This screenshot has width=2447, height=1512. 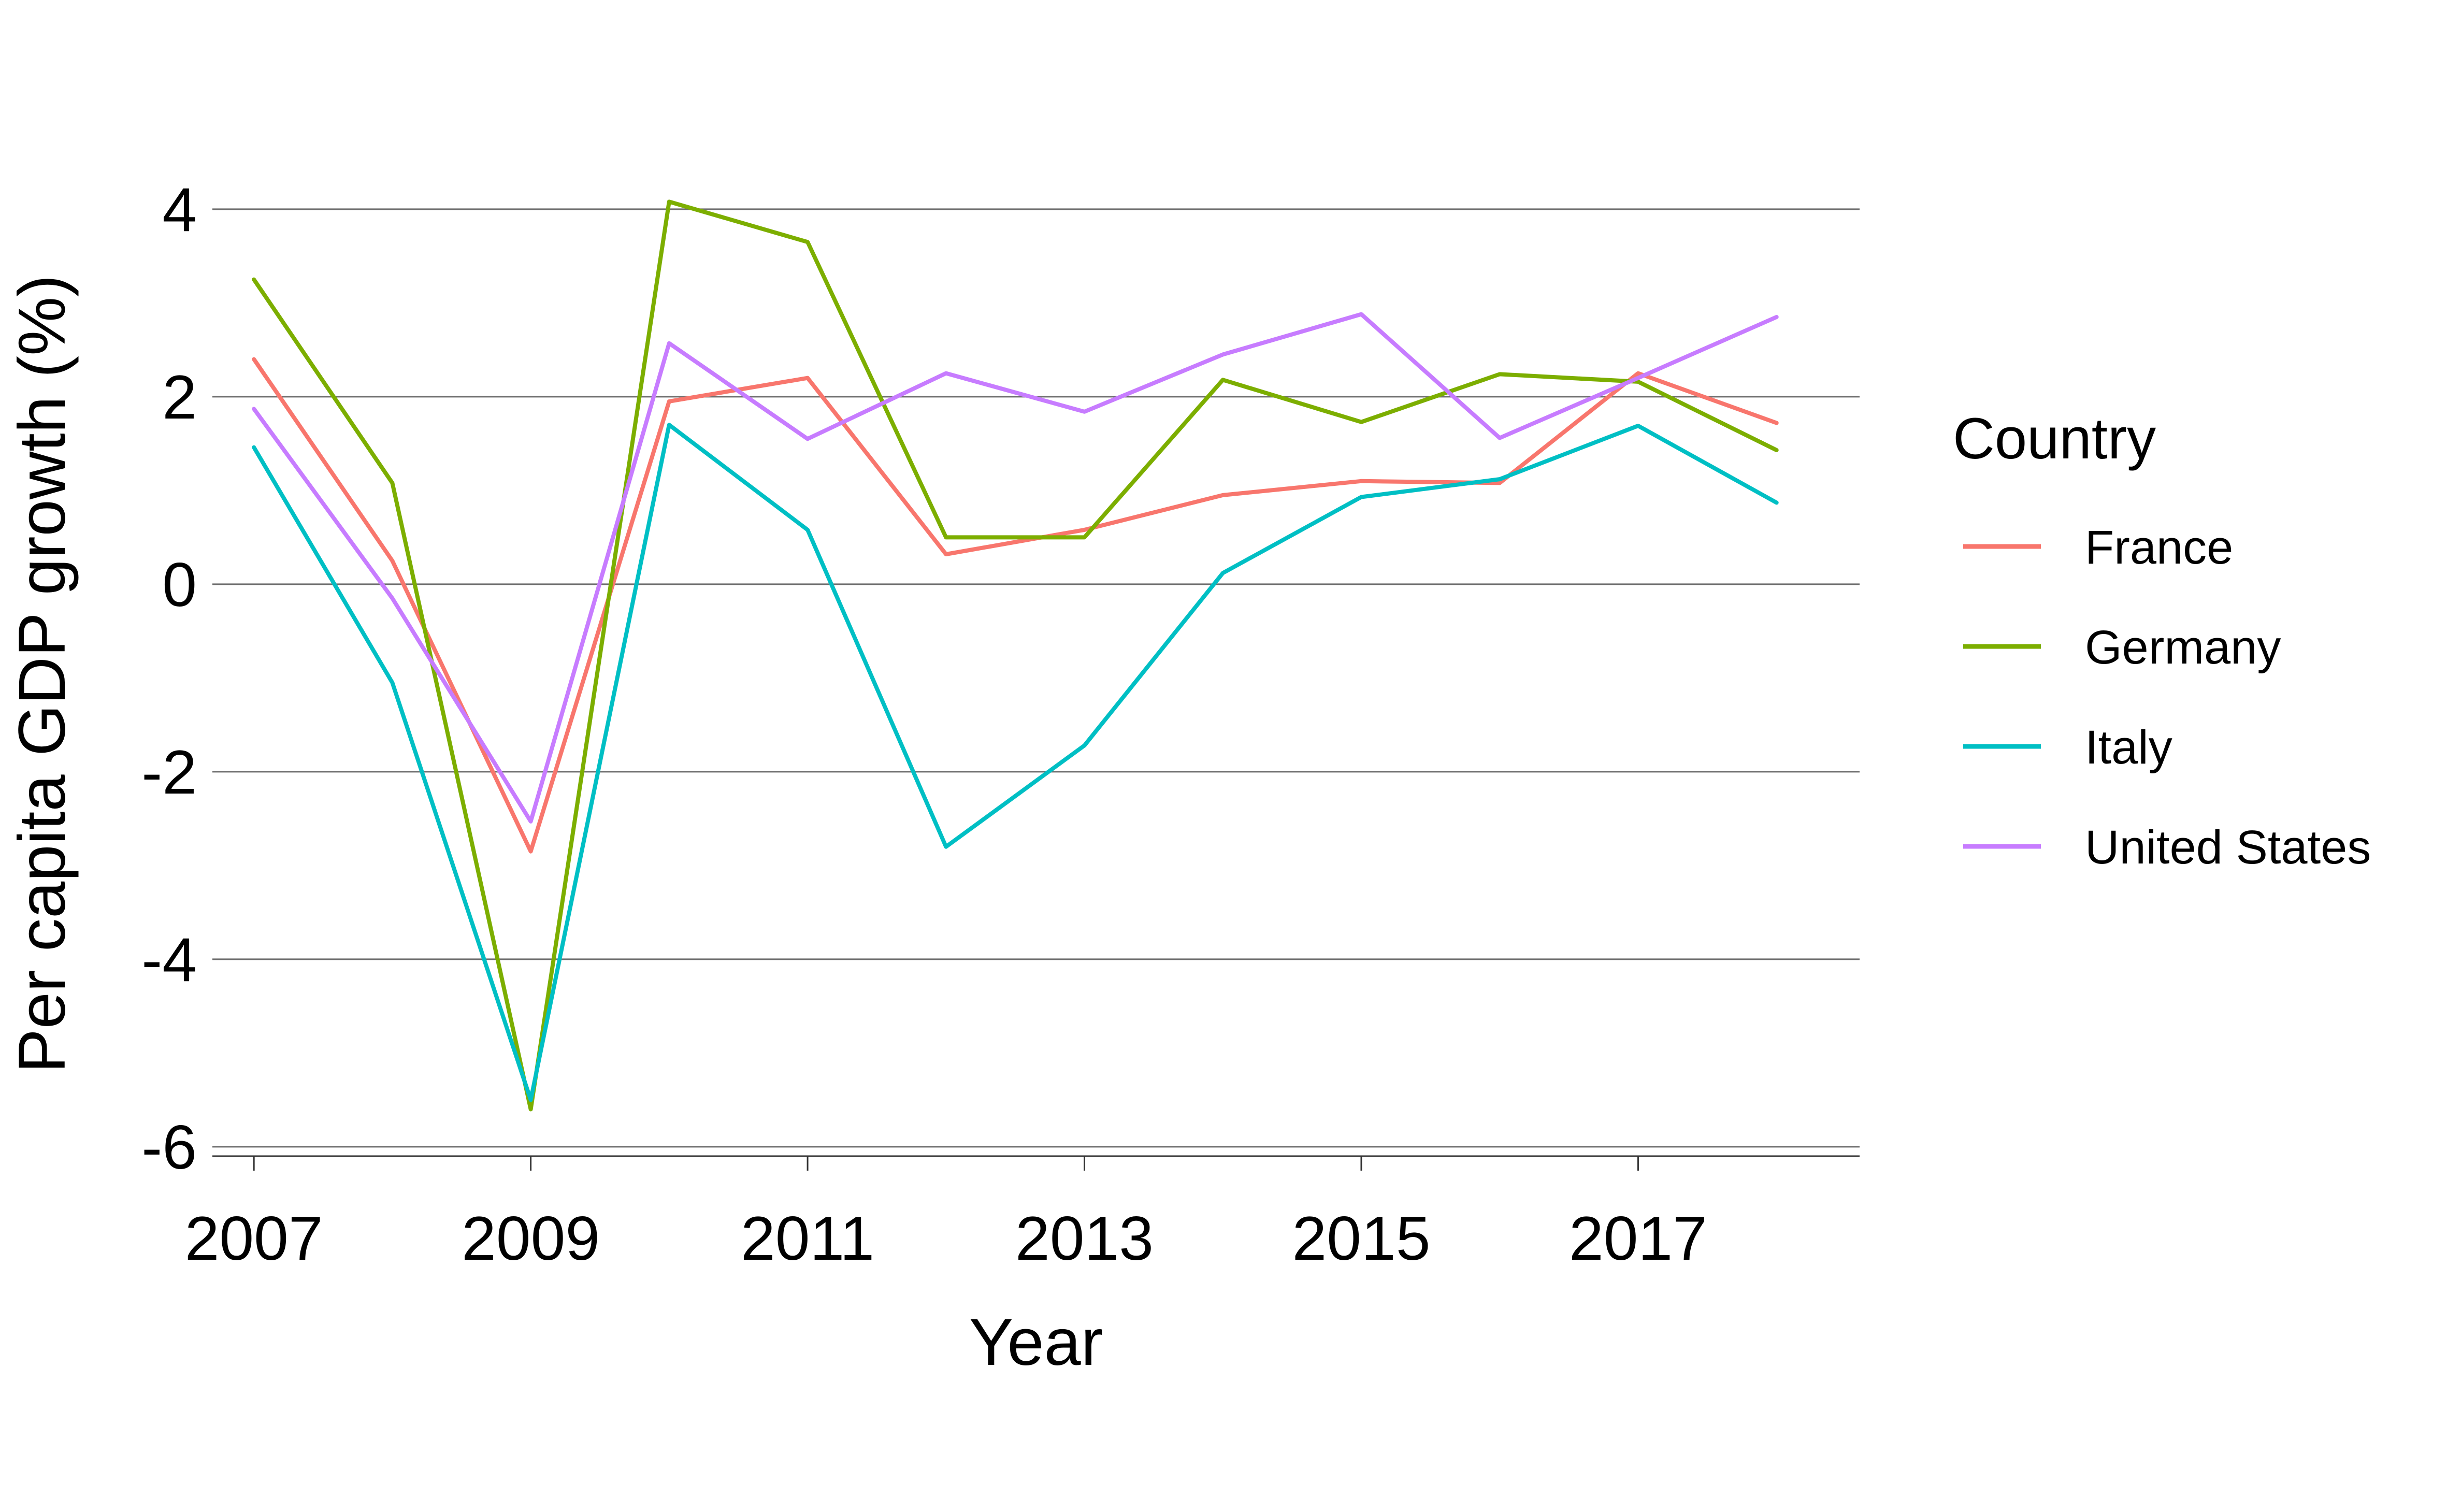 I want to click on legend: Country France Germany Italy United States, so click(x=2162, y=640).